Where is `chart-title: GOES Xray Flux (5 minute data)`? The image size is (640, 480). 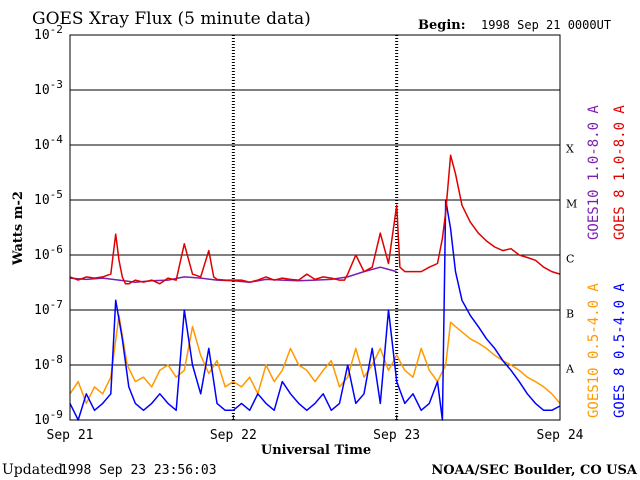
chart-title: GOES Xray Flux (5 minute data) is located at coordinates (171, 19).